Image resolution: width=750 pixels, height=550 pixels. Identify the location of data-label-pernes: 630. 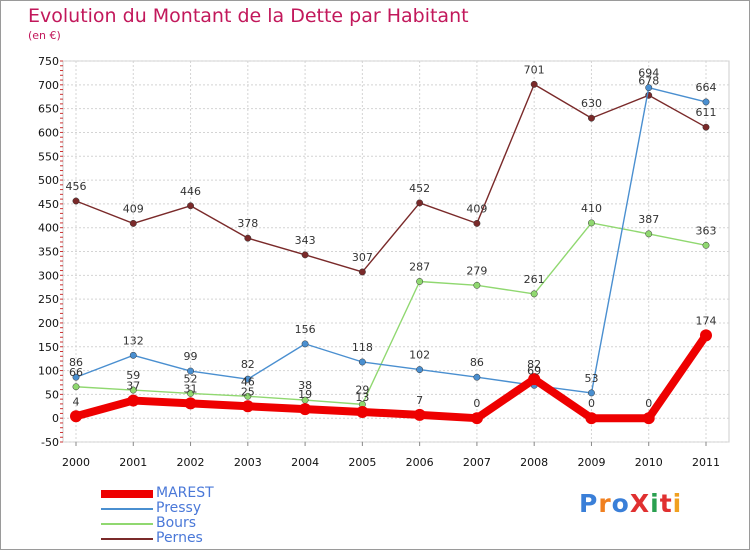
(591, 103).